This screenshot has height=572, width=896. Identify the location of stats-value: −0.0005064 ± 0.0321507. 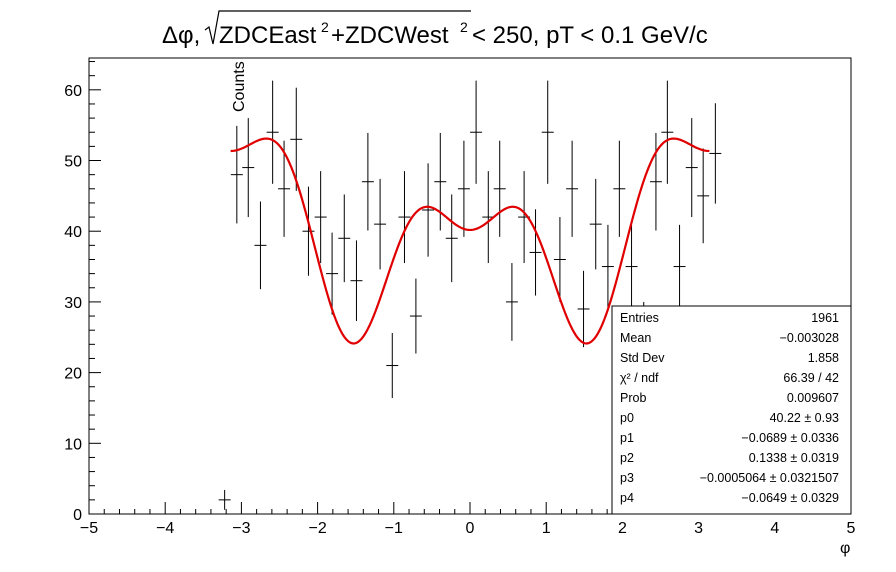
(769, 478).